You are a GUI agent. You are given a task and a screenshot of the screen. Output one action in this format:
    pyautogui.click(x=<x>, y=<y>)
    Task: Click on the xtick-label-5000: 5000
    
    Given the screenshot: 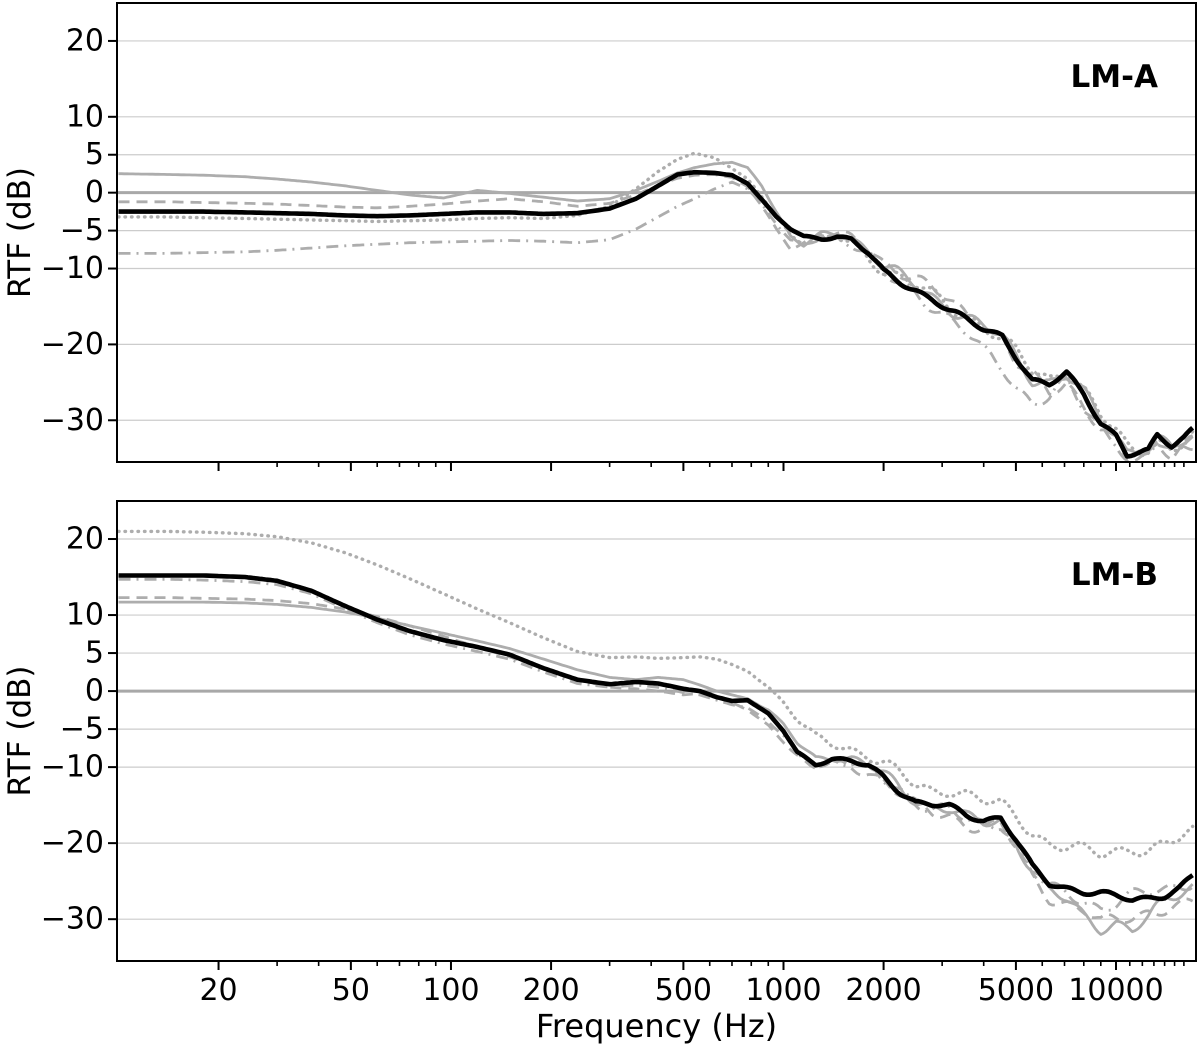 What is the action you would take?
    pyautogui.click(x=1016, y=990)
    